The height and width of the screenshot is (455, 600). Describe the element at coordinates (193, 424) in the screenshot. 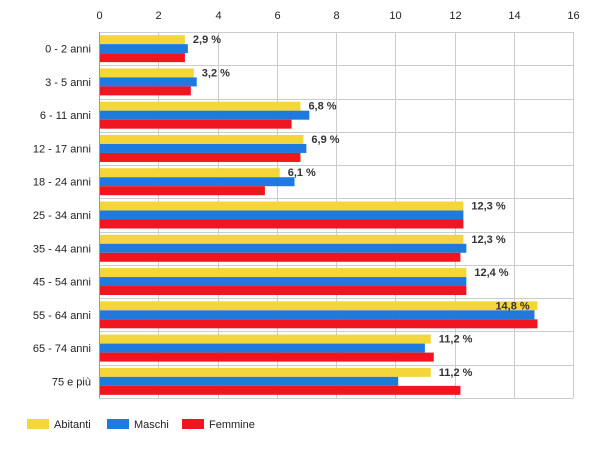

I see `legend-swatch-femmine` at that location.